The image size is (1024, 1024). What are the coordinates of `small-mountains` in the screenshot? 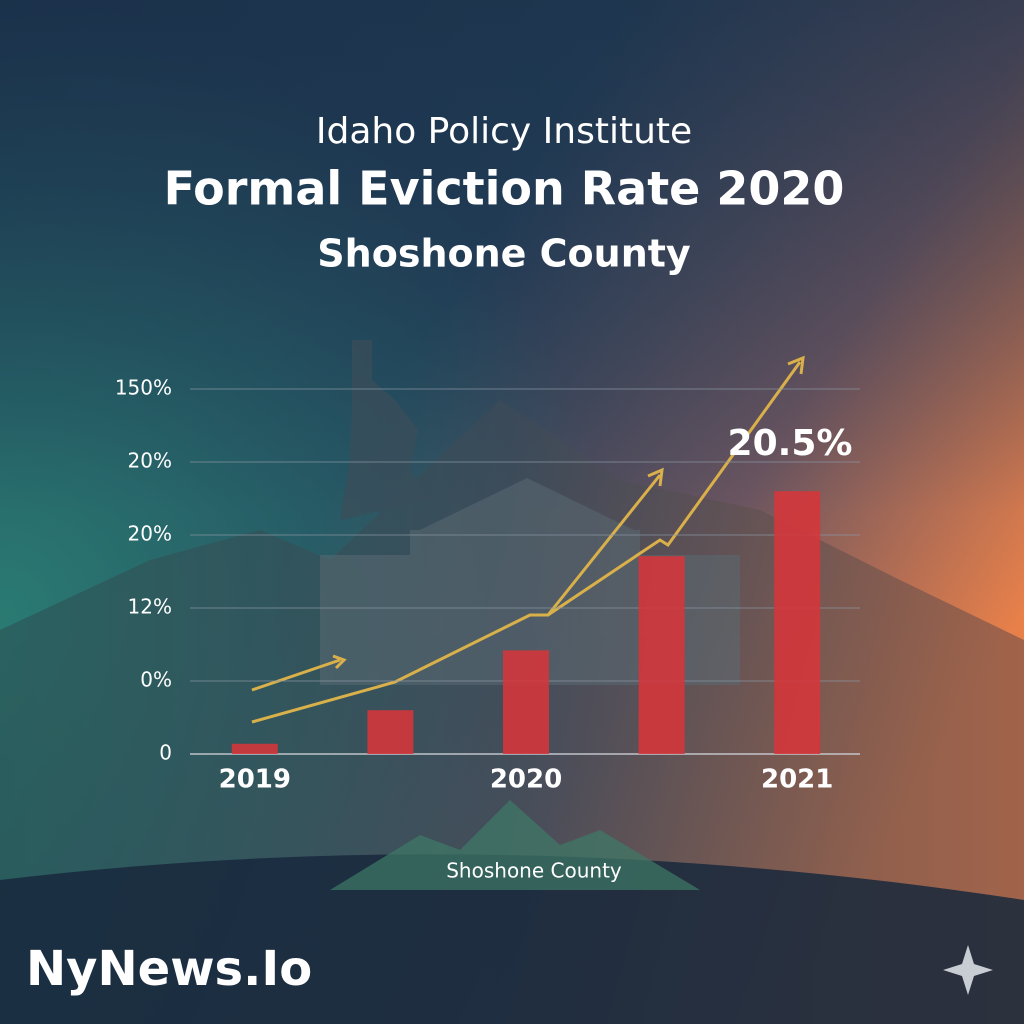 It's located at (515, 845).